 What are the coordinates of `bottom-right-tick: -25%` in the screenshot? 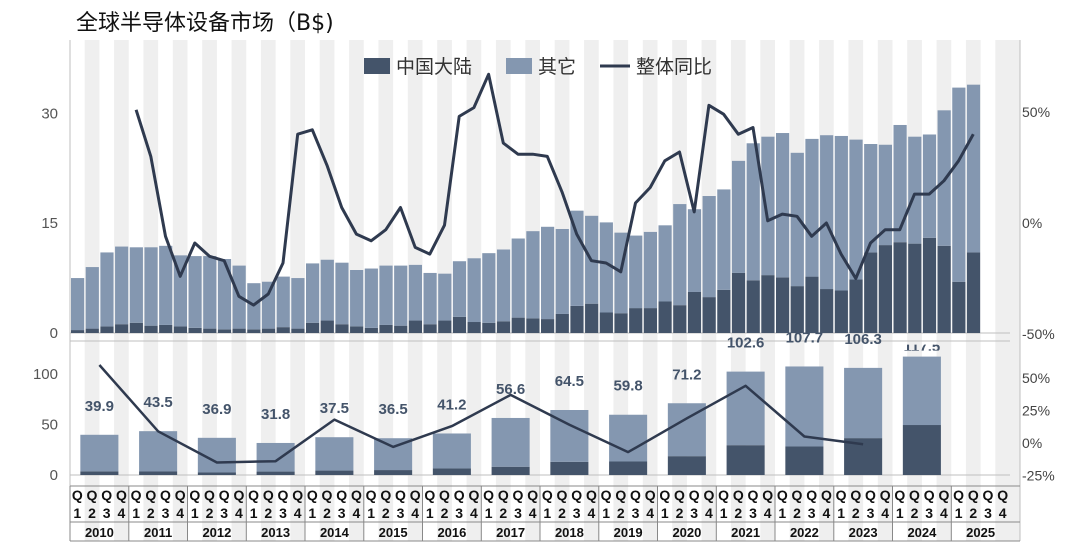 It's located at (1038, 476).